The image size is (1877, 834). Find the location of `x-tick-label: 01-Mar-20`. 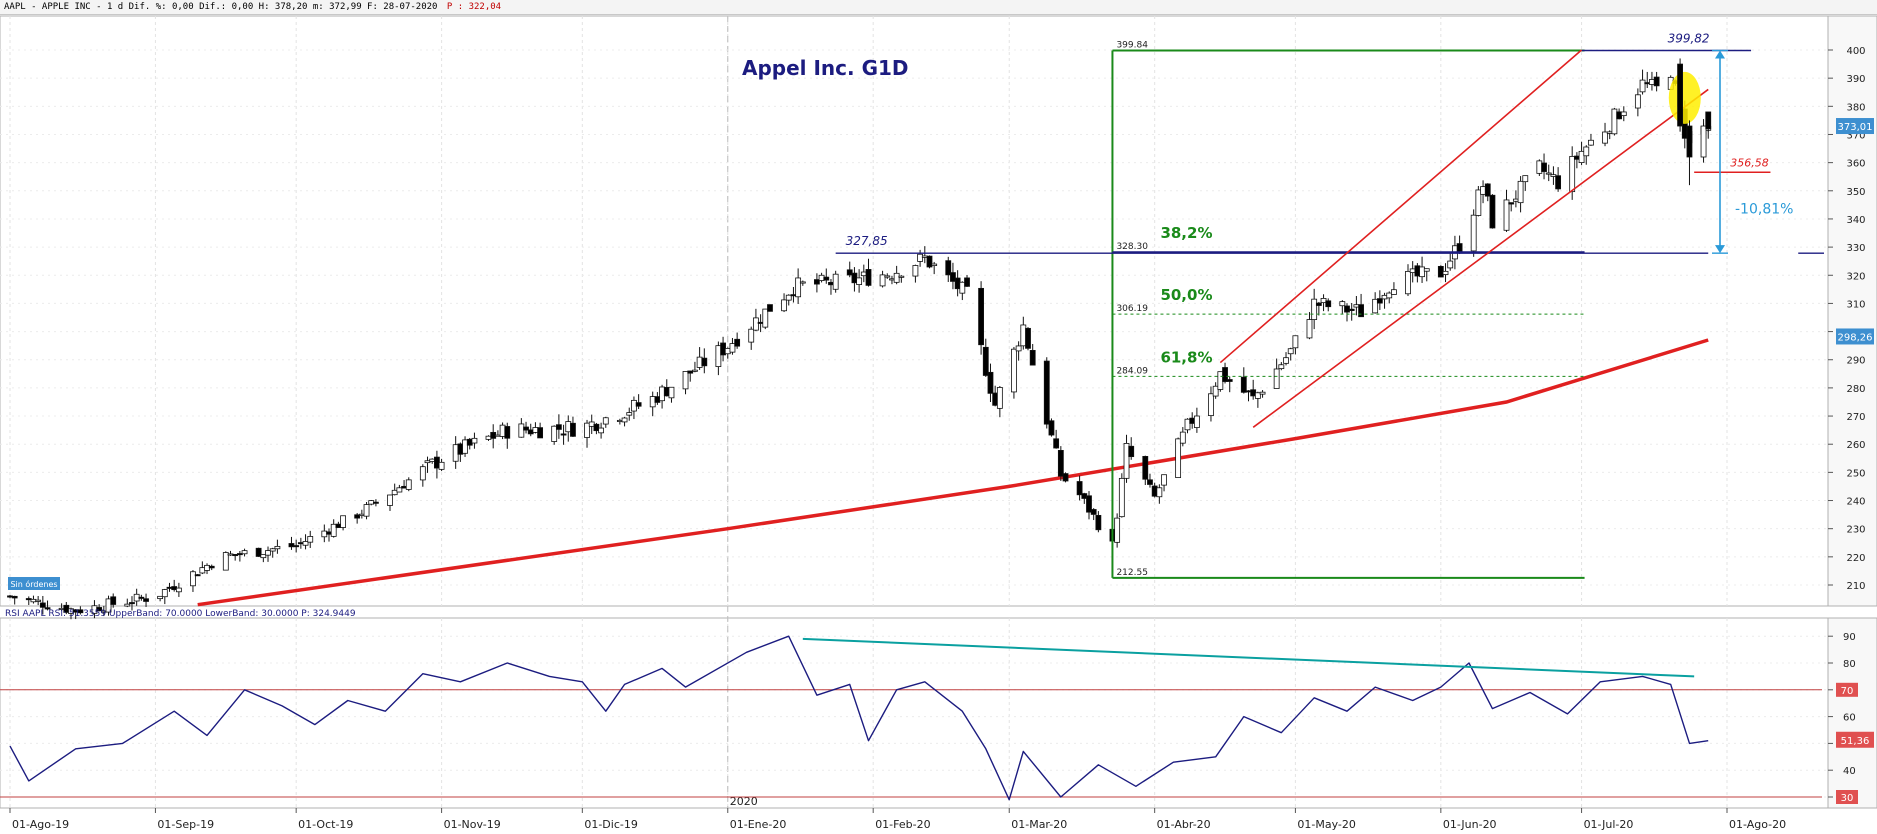

x-tick-label: 01-Mar-20 is located at coordinates (1039, 824).